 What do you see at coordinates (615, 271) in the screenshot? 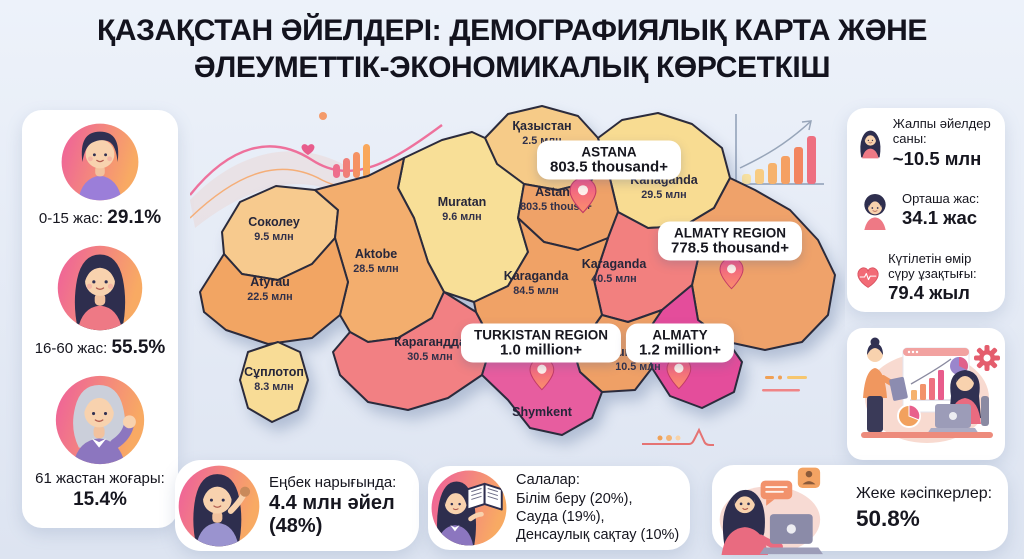
I see `region-label: Karaganda 40.5 млн` at bounding box center [615, 271].